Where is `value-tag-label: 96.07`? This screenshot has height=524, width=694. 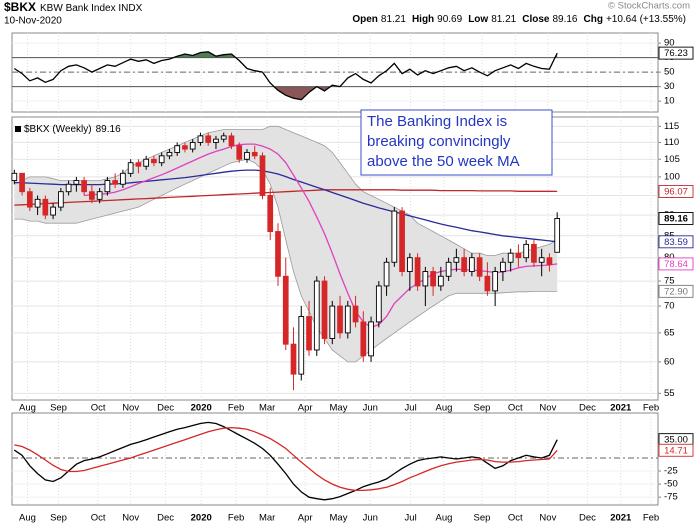 value-tag-label: 96.07 is located at coordinates (676, 191).